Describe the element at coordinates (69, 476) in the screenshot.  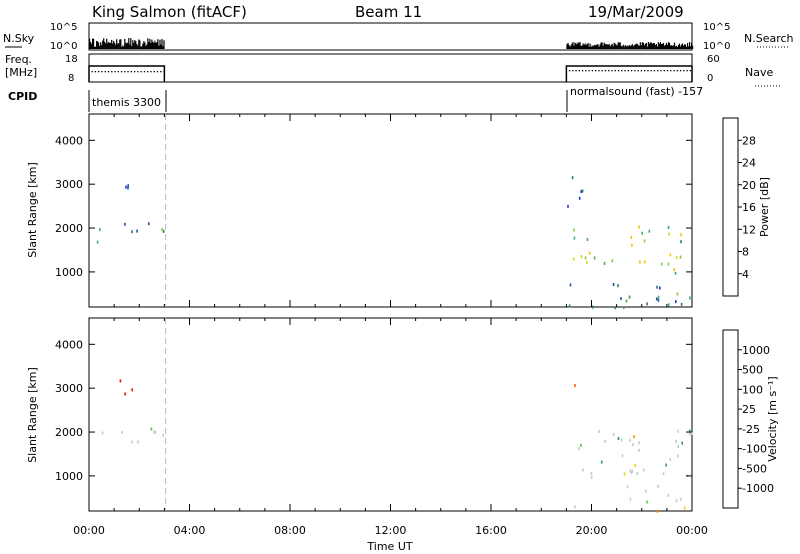
I see `velocity-ytick-label: 1000` at that location.